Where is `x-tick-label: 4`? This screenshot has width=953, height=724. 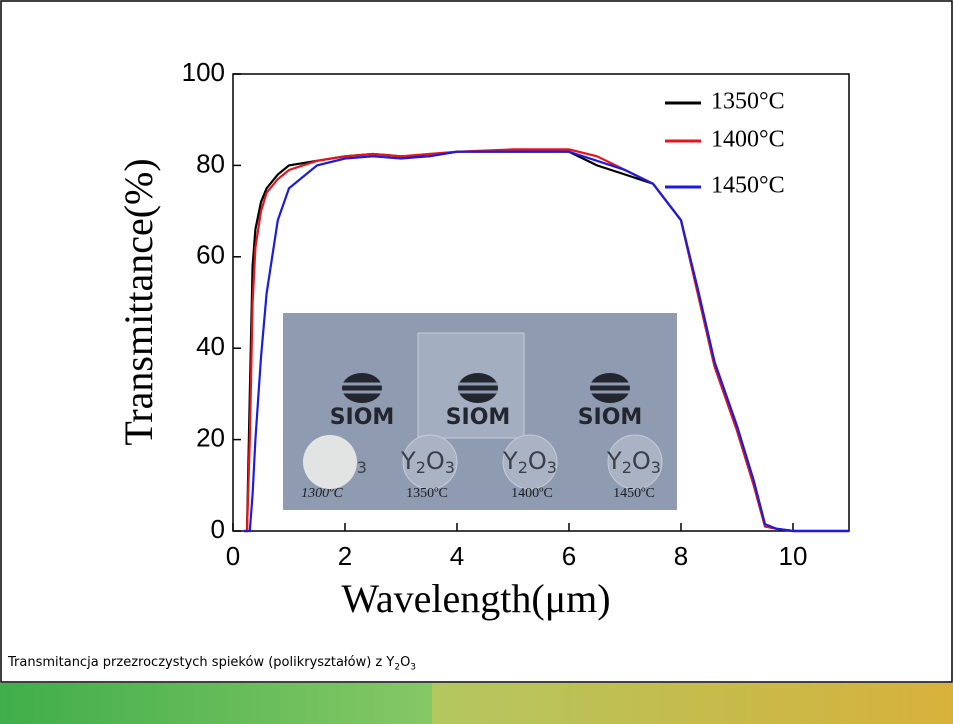 x-tick-label: 4 is located at coordinates (457, 556).